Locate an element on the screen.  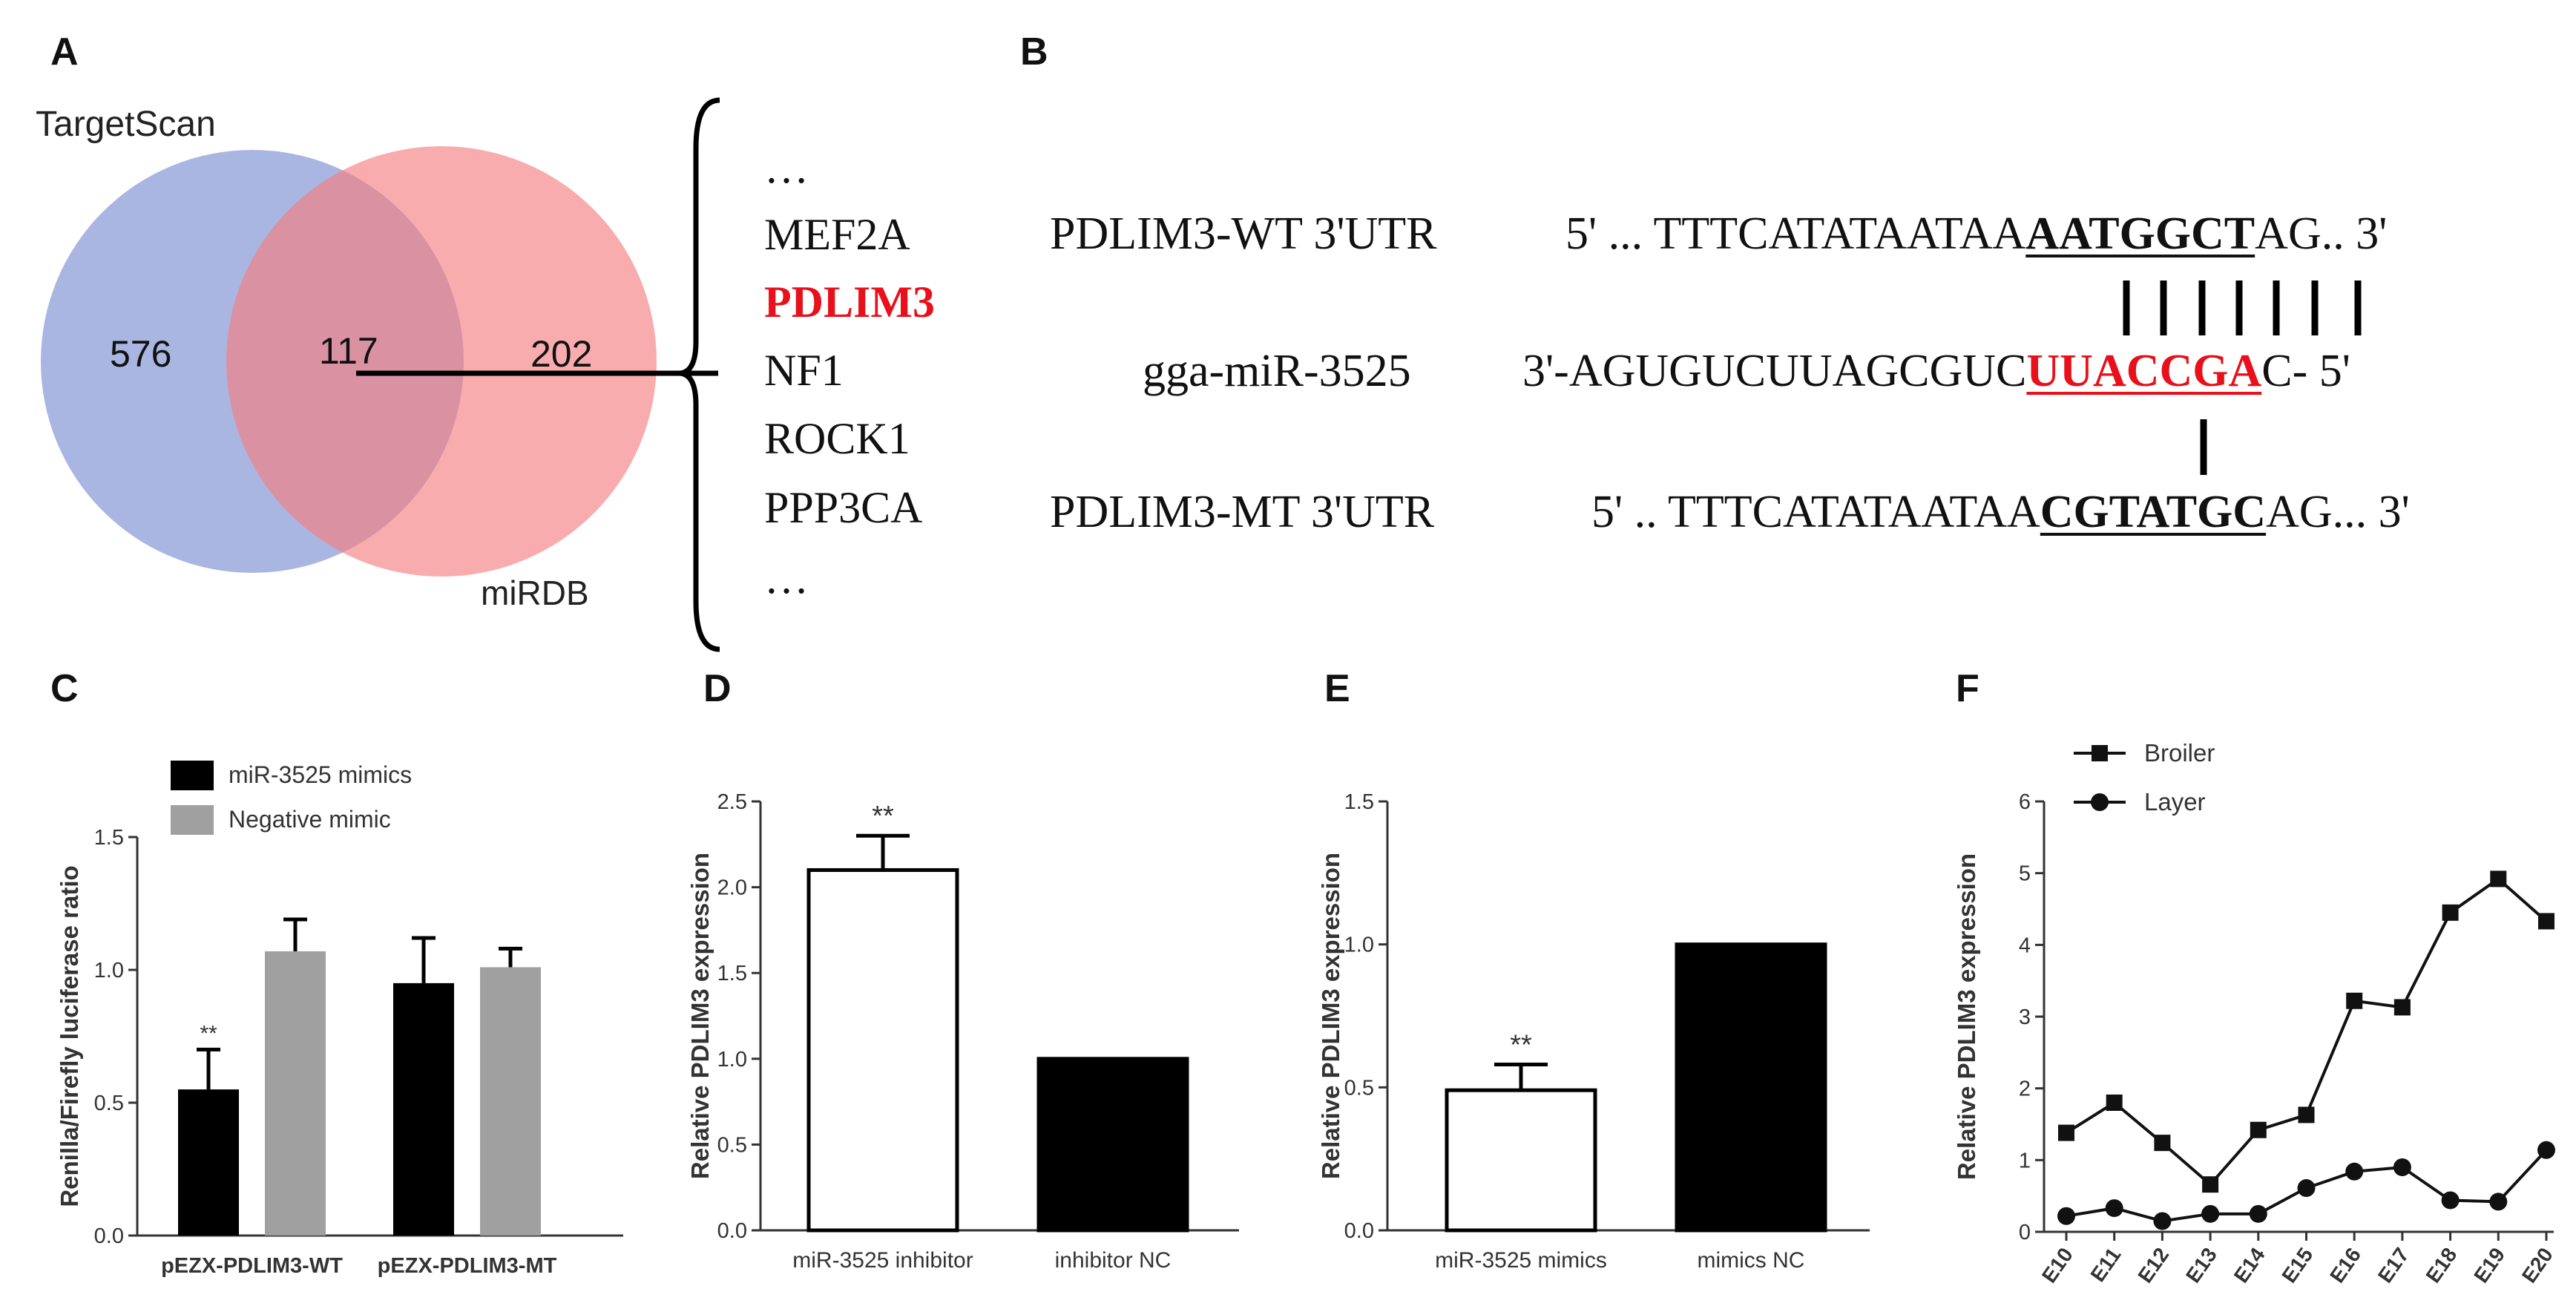
venn-count-right: 202 is located at coordinates (561, 354).